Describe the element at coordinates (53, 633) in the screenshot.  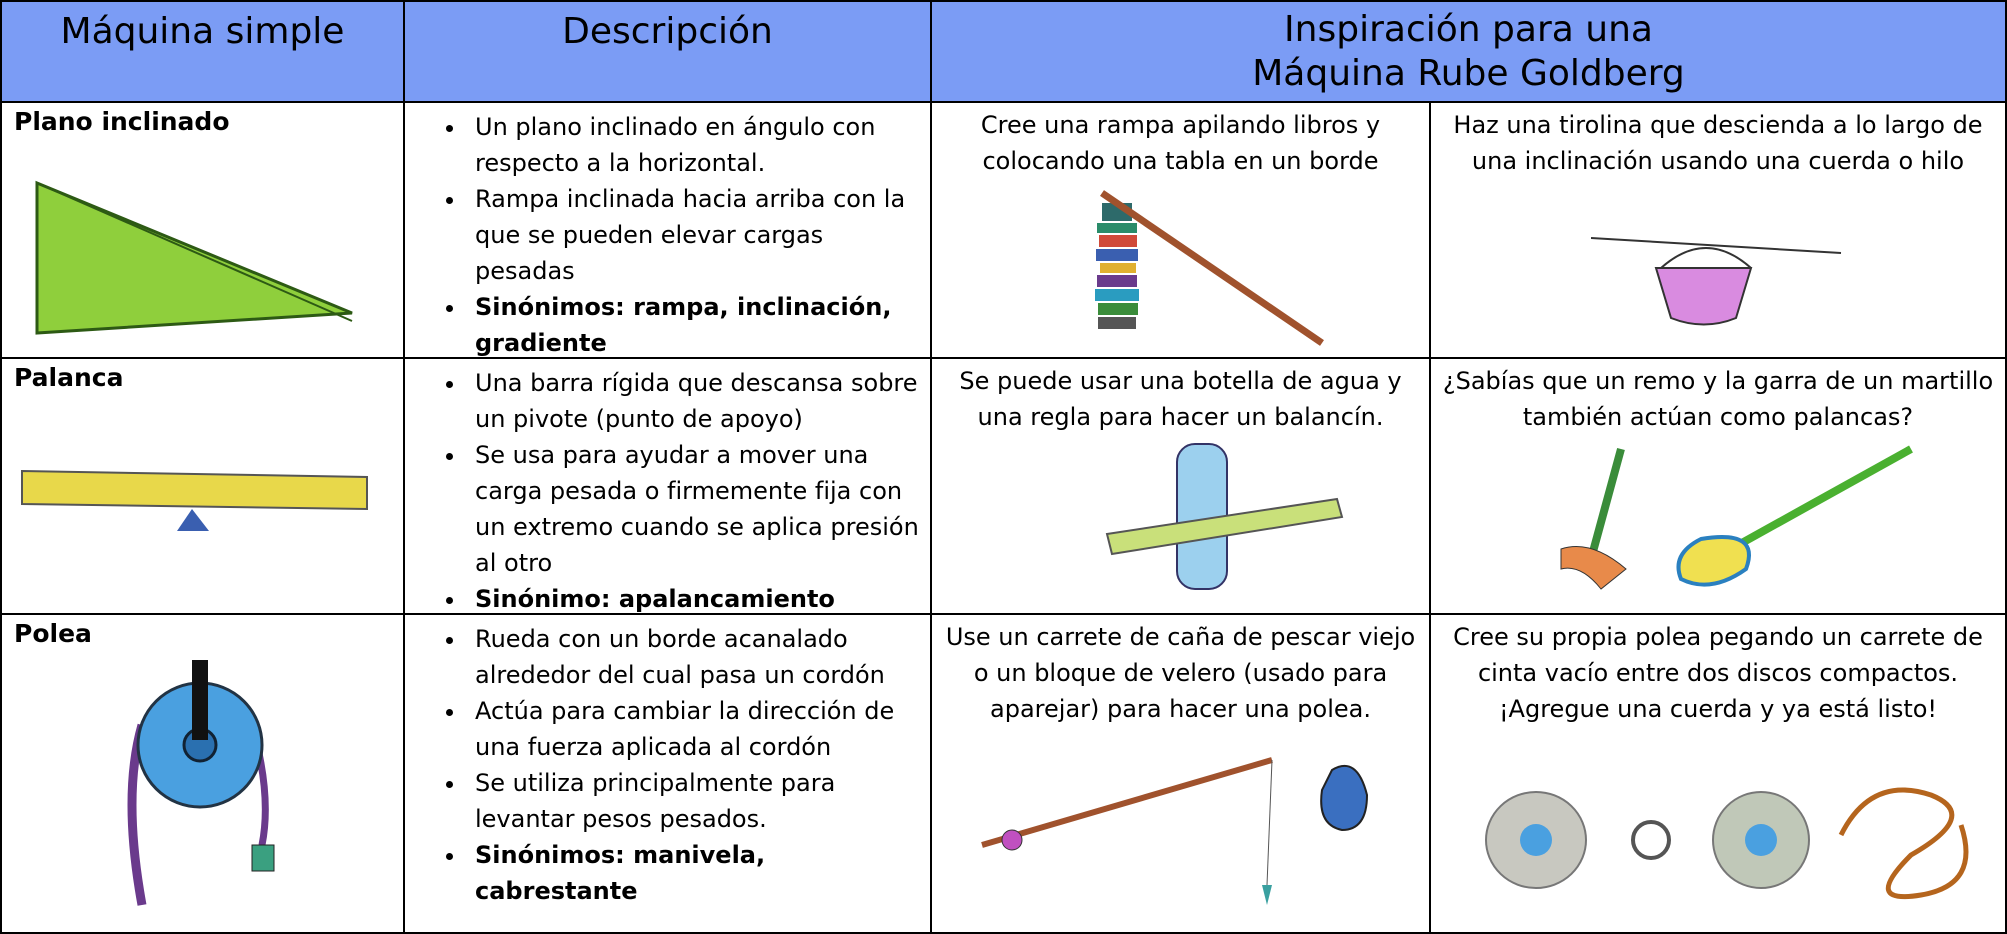
I see `machine-name: Polea` at that location.